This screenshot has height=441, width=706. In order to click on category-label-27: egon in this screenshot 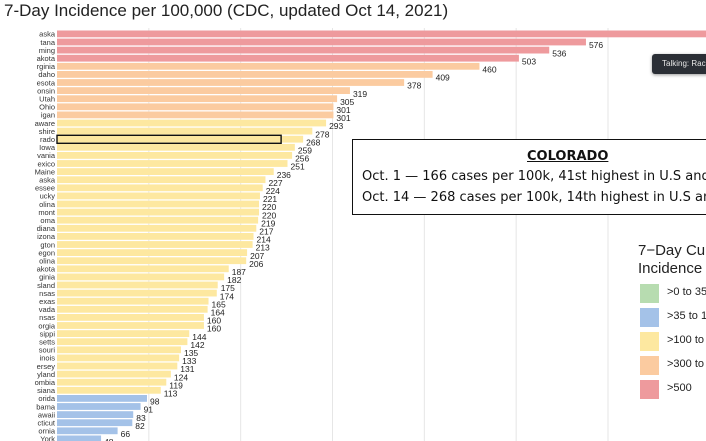, I will do `click(46, 252)`.